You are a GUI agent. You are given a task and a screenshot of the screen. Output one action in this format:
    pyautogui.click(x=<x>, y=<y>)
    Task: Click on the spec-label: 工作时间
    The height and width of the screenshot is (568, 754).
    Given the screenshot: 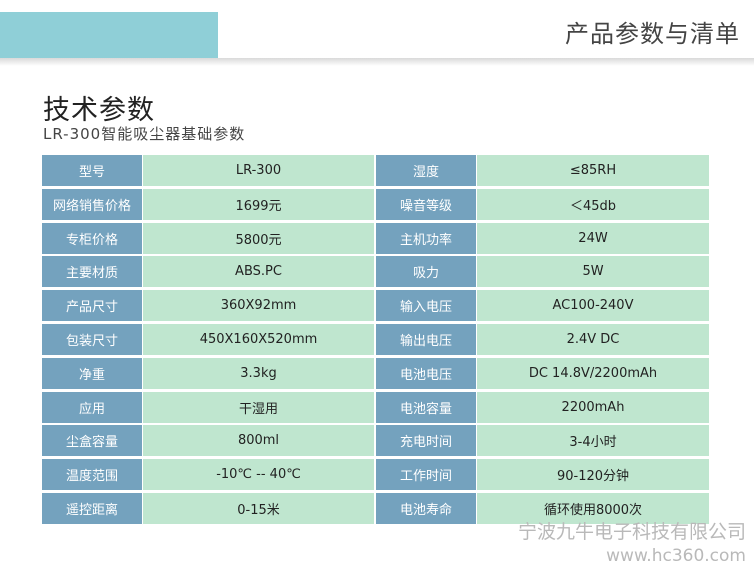 What is the action you would take?
    pyautogui.click(x=426, y=475)
    